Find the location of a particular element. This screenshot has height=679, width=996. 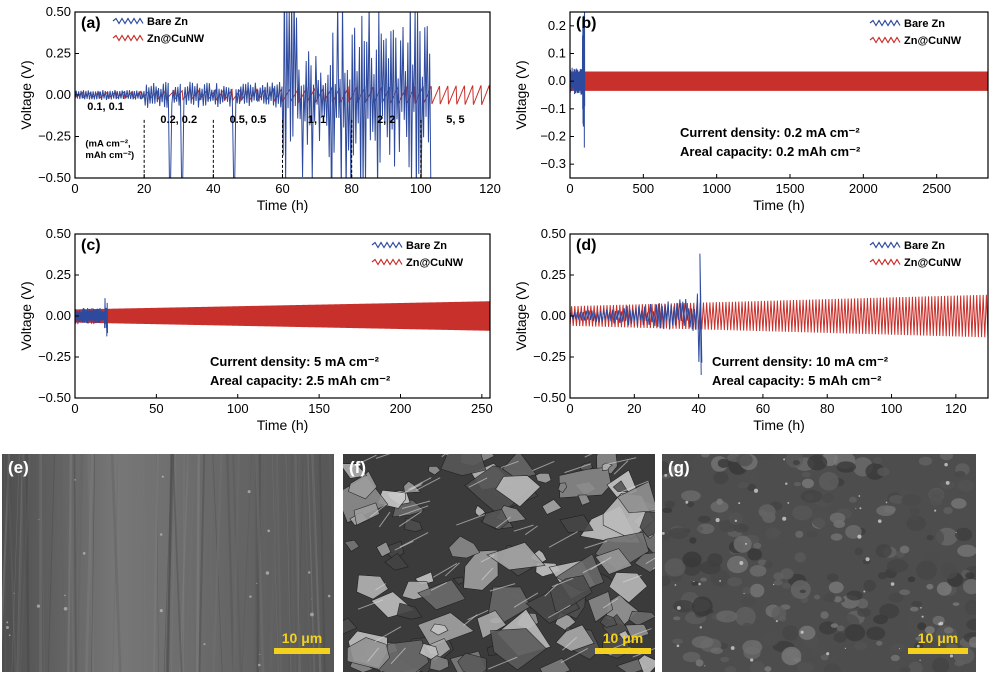

x-tick-label: 120 is located at coordinates (956, 408).